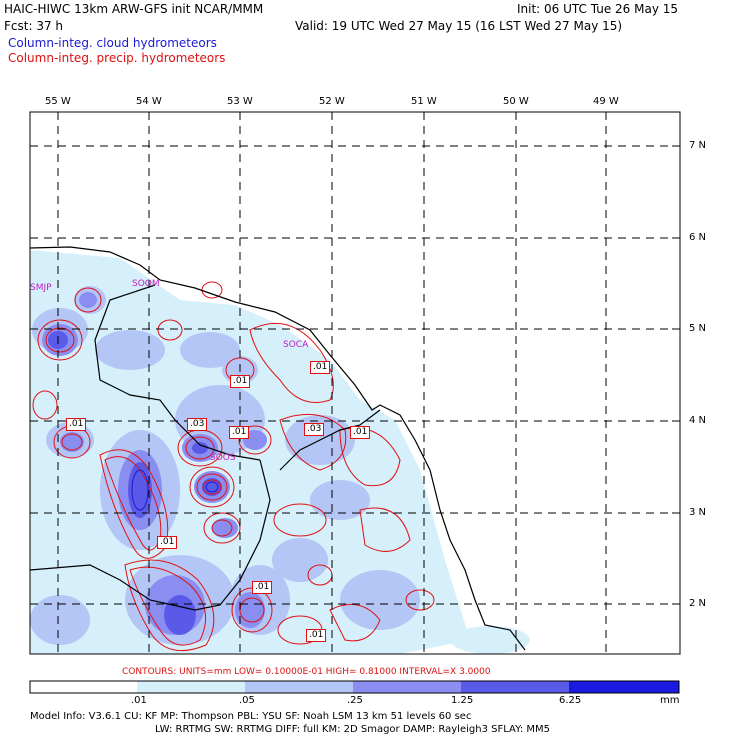 The width and height of the screenshot is (740, 740). Describe the element at coordinates (223, 458) in the screenshot. I see `station-label: SOOS` at that location.